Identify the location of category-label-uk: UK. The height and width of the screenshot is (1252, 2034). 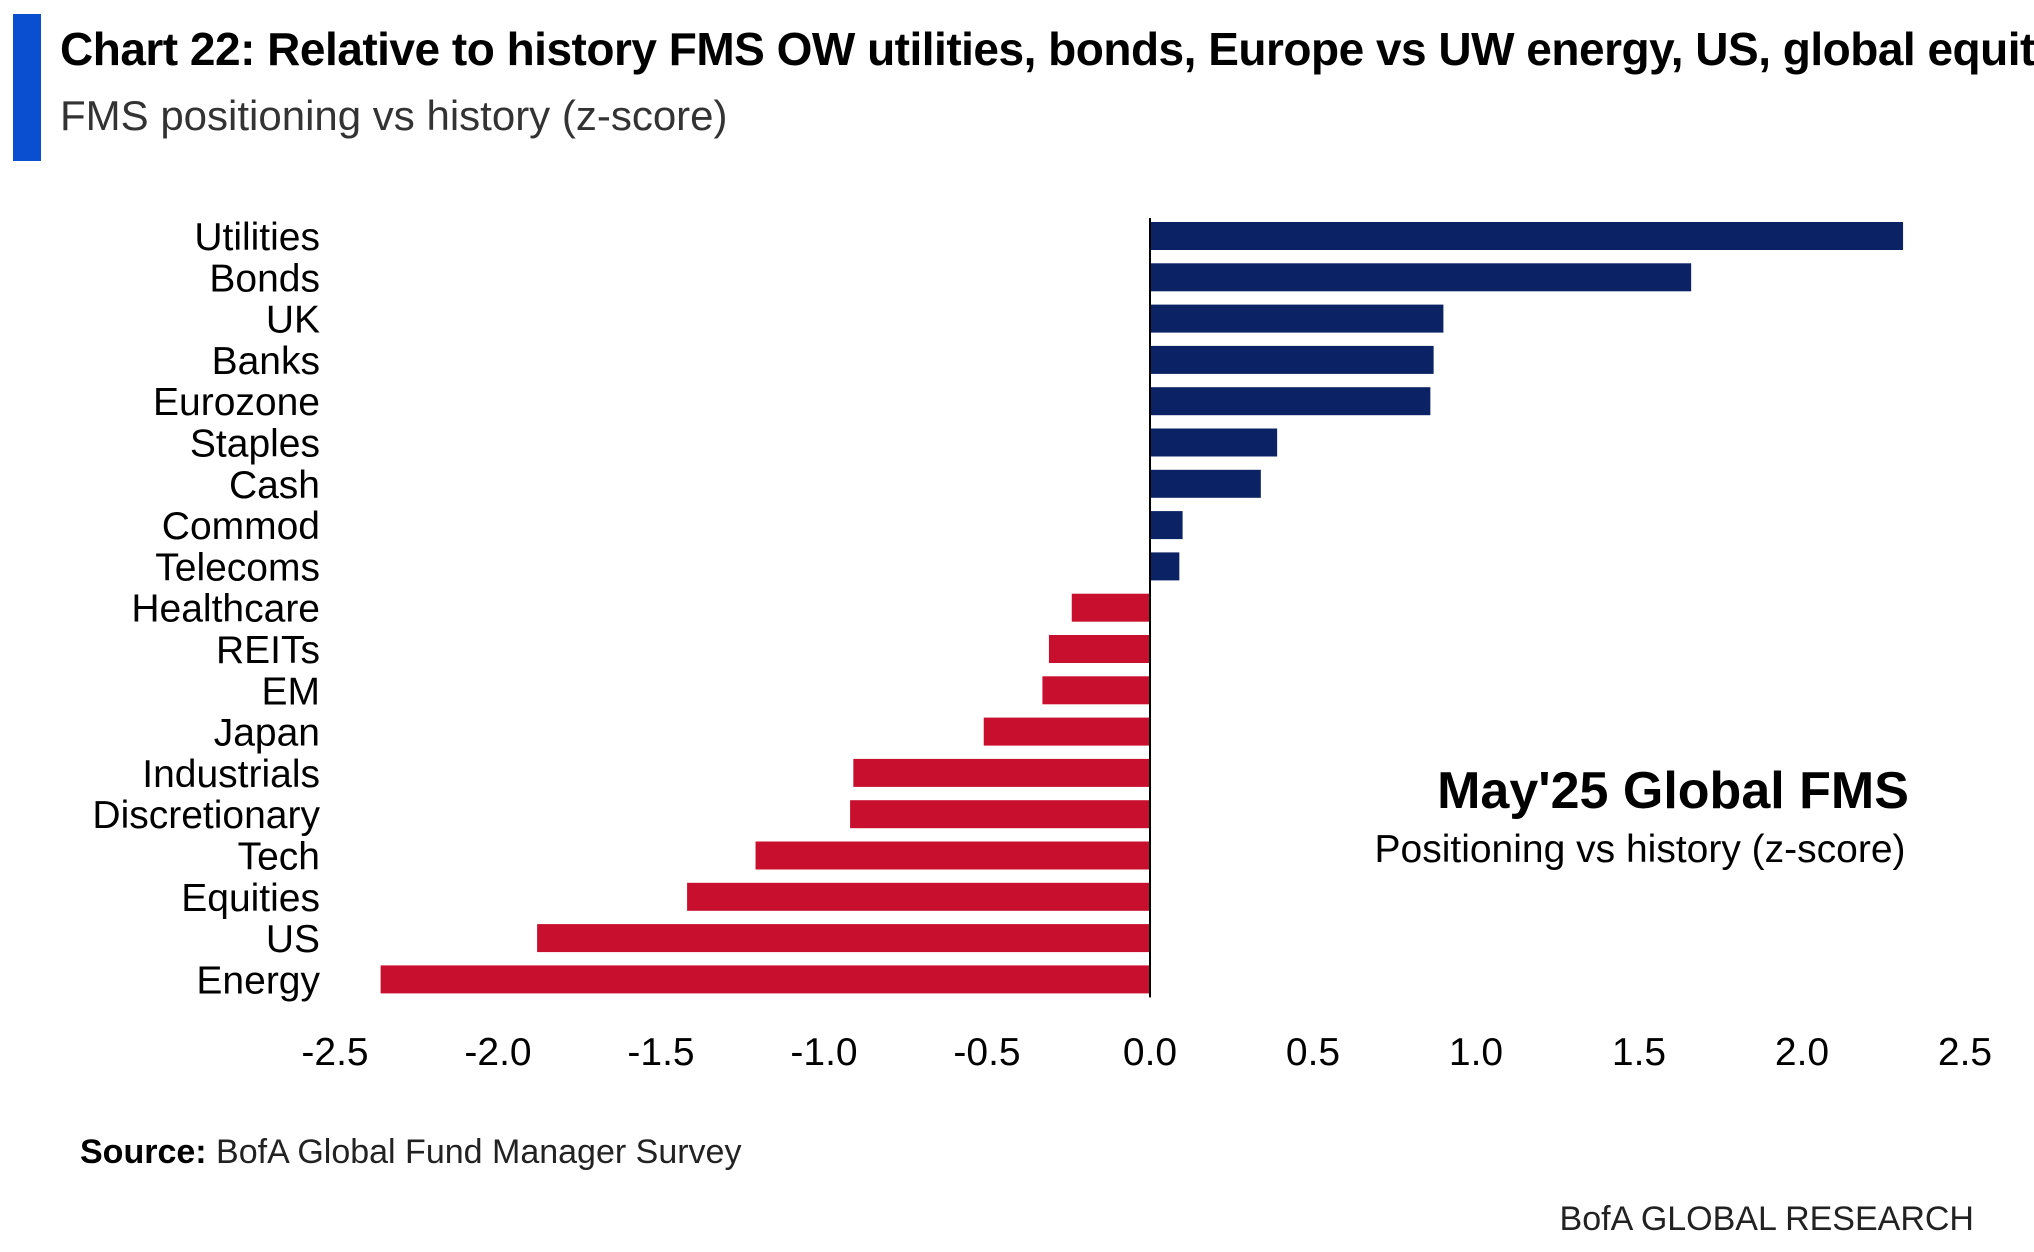
(293, 320).